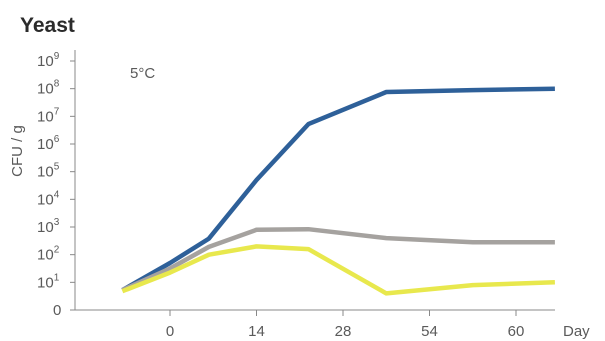 The height and width of the screenshot is (341, 605). Describe the element at coordinates (48, 88) in the screenshot. I see `y-tick-label: 10⁸` at that location.